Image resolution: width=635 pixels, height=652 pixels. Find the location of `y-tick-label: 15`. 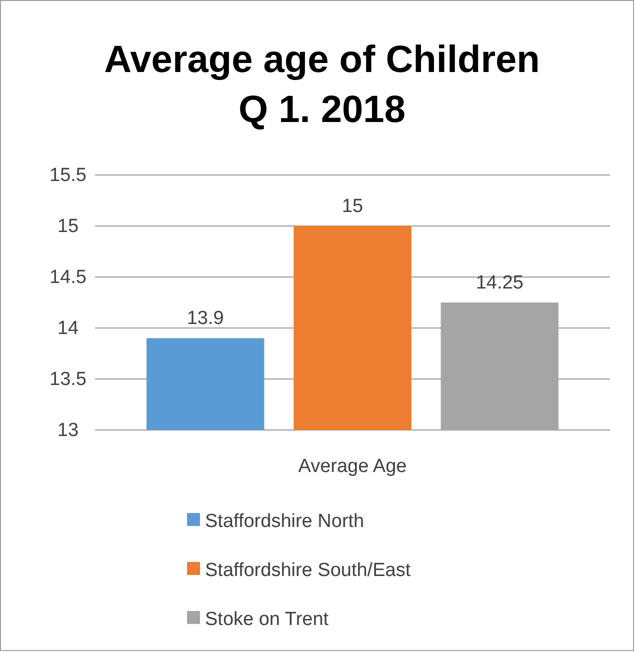

y-tick-label: 15 is located at coordinates (68, 226).